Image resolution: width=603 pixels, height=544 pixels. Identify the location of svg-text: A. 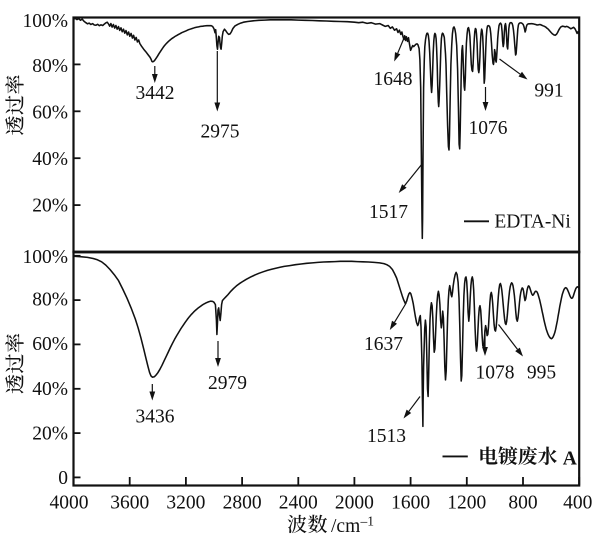
(570, 458).